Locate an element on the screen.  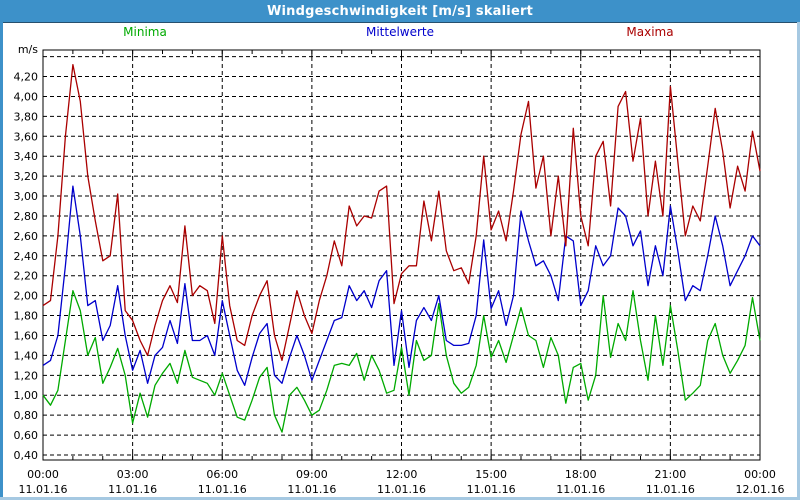
y-axis-unit-label: m/s is located at coordinates (28, 49).